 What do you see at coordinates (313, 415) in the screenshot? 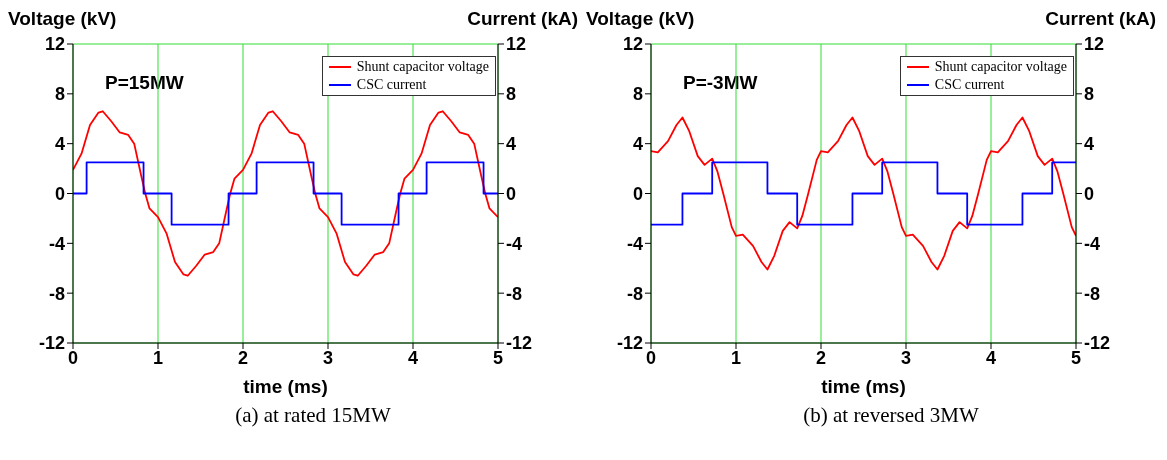
I see `text: (a) at rated 15MW` at bounding box center [313, 415].